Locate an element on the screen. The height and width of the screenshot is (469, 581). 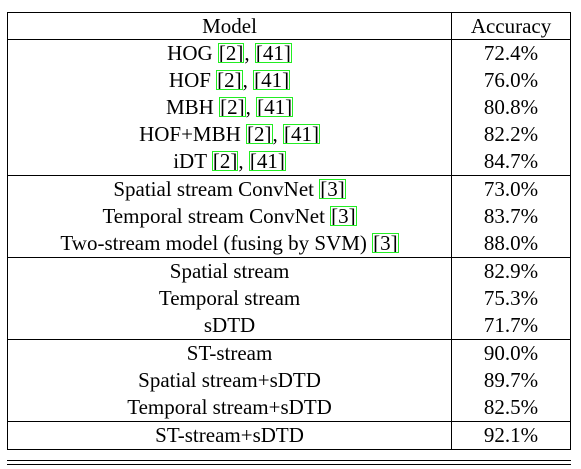
model-column-header: Model is located at coordinates (229, 26).